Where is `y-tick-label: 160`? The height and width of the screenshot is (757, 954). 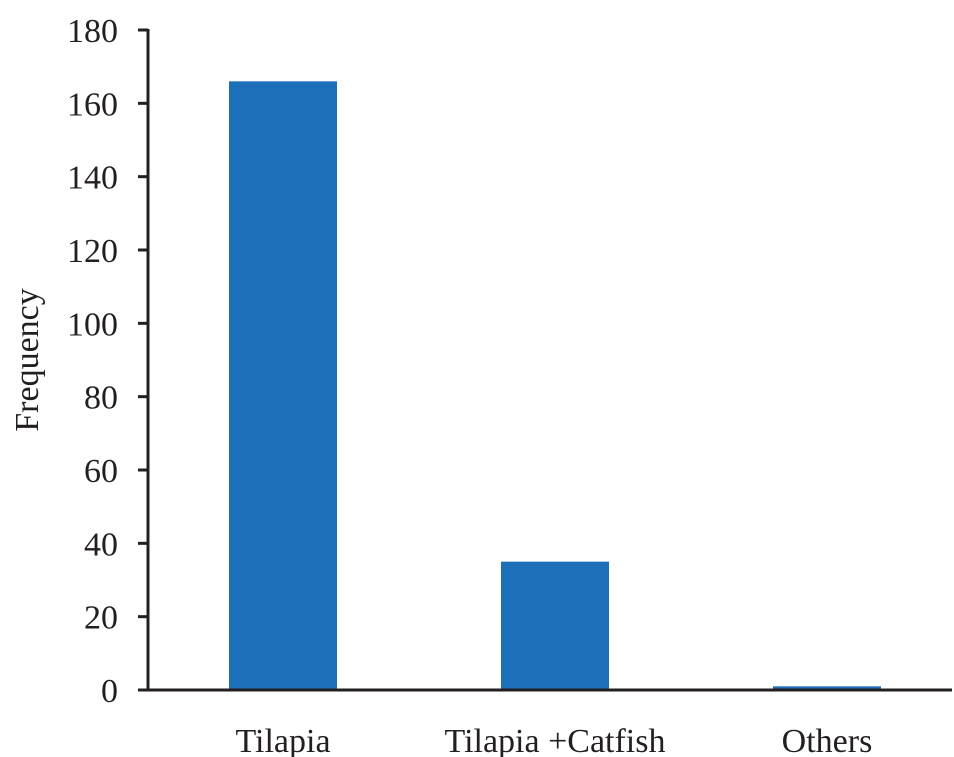
y-tick-label: 160 is located at coordinates (92, 104).